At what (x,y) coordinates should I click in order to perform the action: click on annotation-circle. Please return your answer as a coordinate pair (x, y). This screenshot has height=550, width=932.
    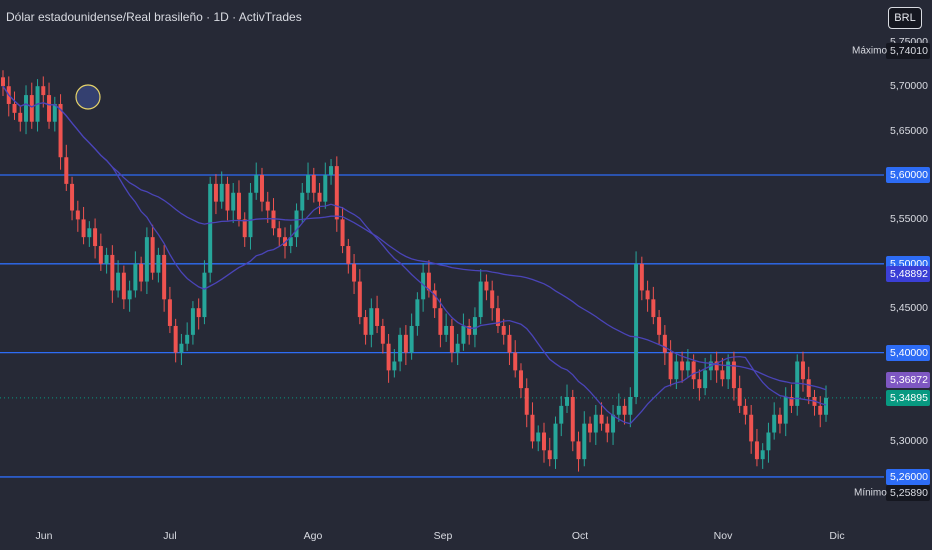
    Looking at the image, I should click on (88, 97).